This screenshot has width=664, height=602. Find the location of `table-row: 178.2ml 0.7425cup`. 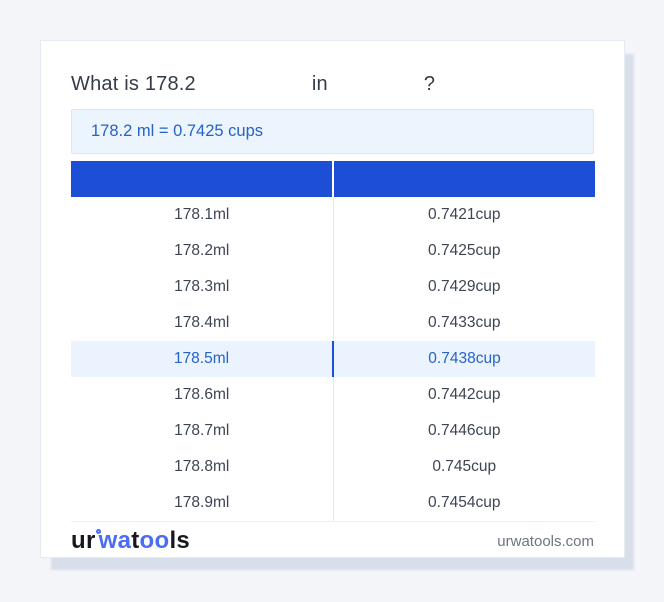

table-row: 178.2ml 0.7425cup is located at coordinates (333, 251).